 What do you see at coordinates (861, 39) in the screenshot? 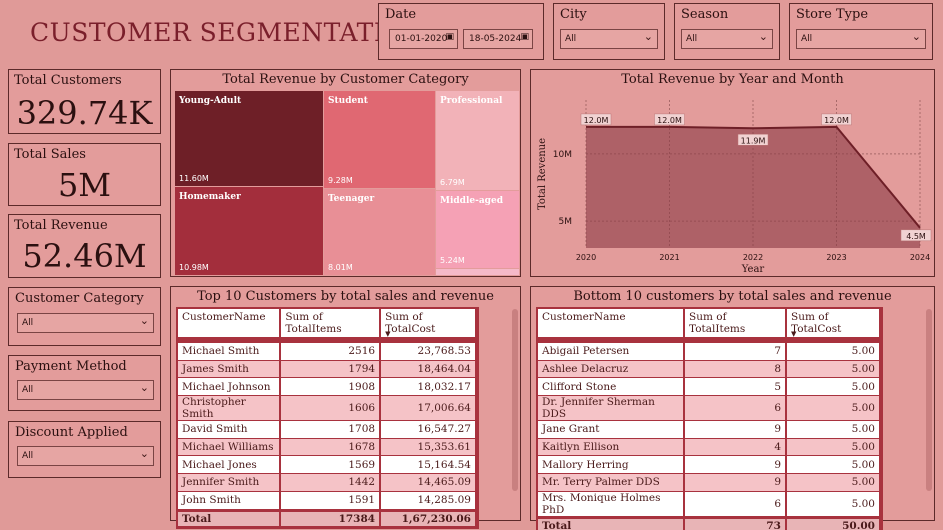
I see `store-type-dropdown: All ⌄` at bounding box center [861, 39].